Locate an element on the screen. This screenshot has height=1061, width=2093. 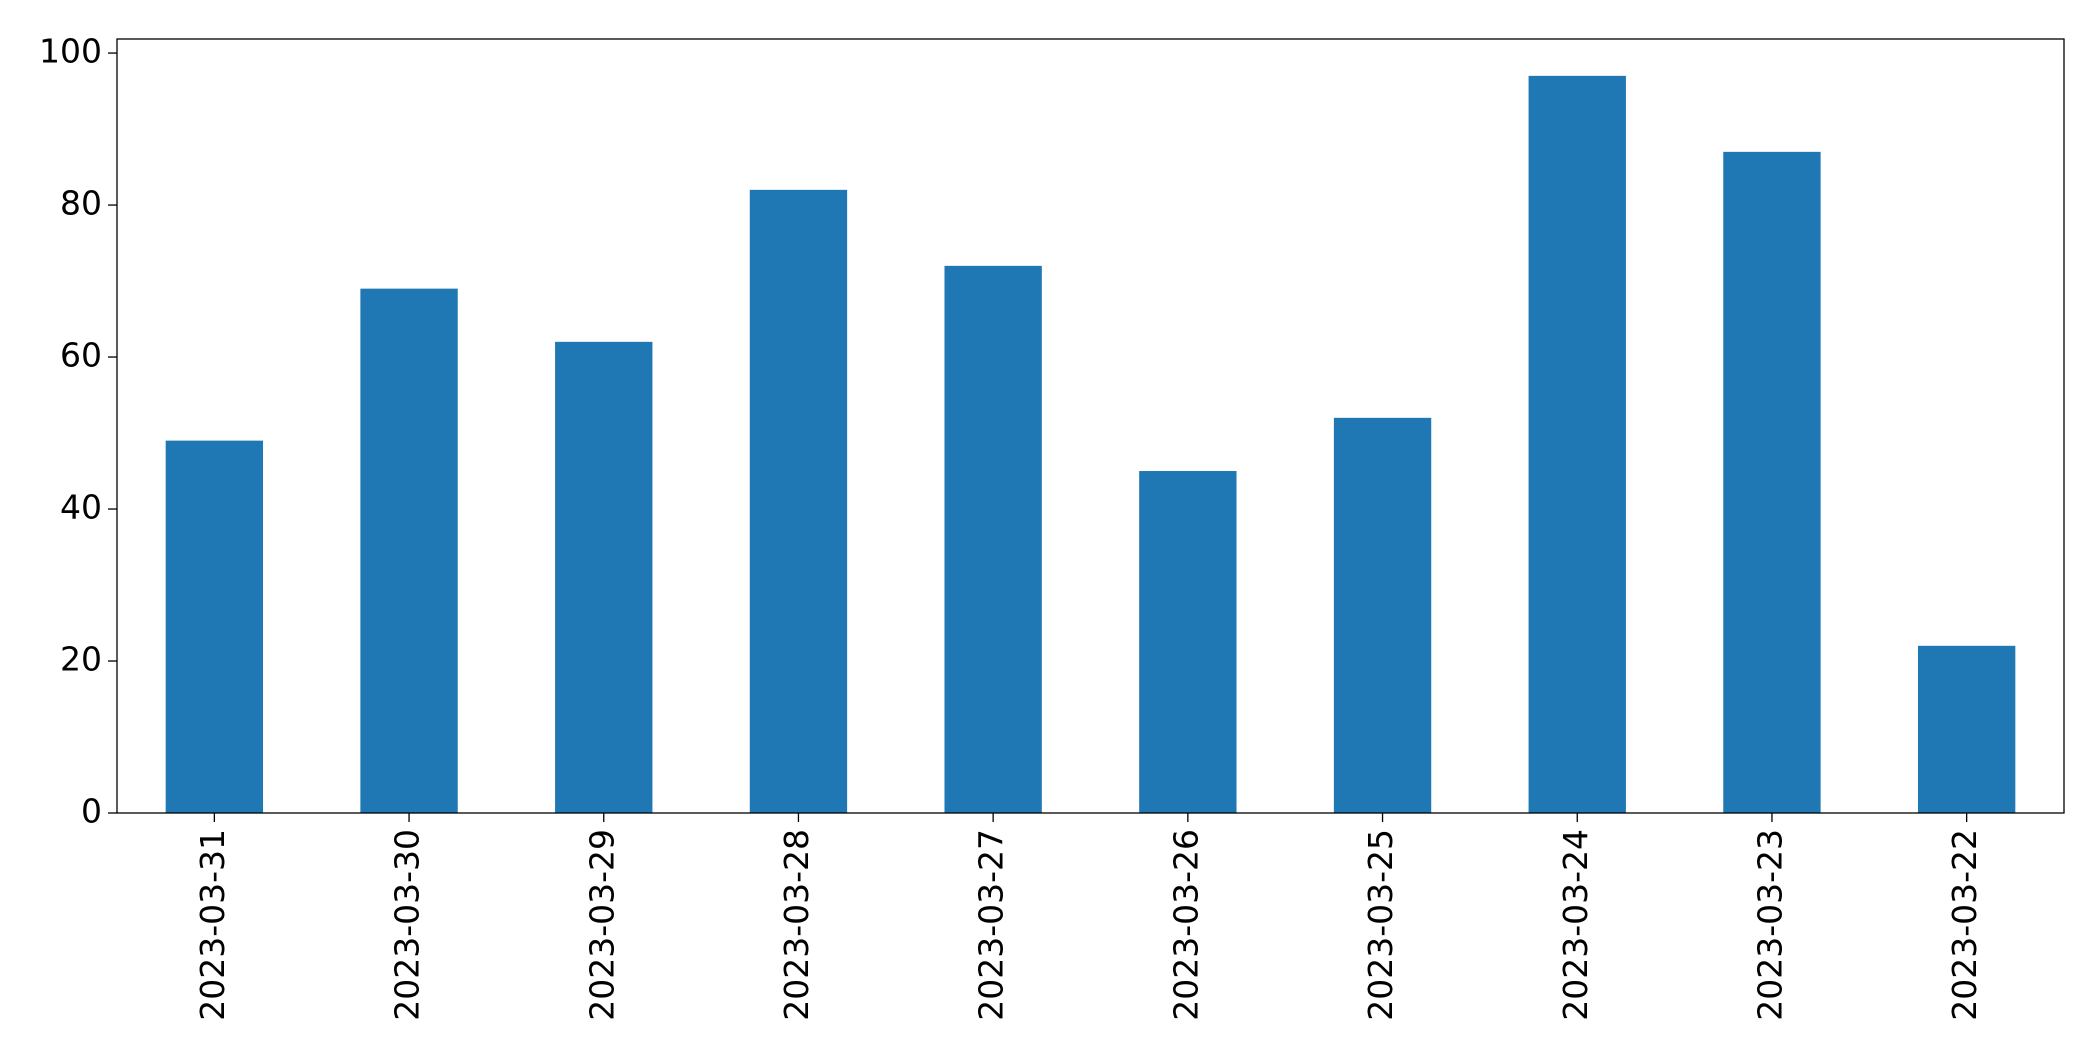
x-tick-label: 2023-03-22 is located at coordinates (1964, 925).